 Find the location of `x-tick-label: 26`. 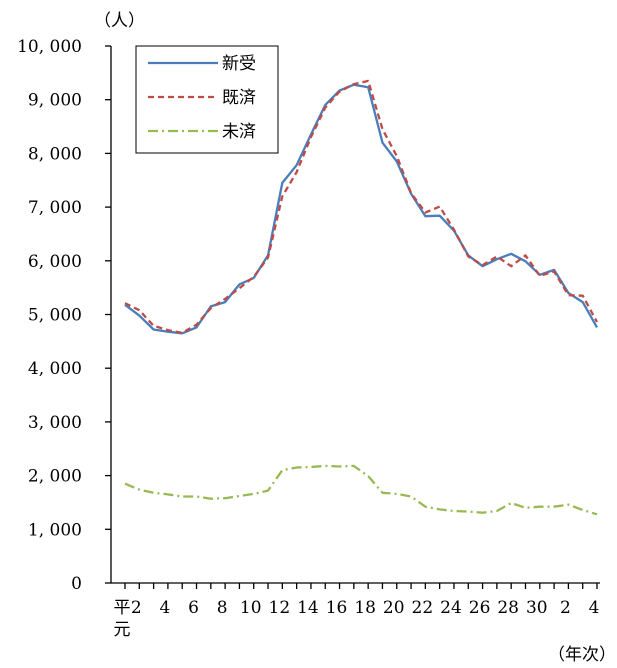

x-tick-label: 26 is located at coordinates (480, 608).